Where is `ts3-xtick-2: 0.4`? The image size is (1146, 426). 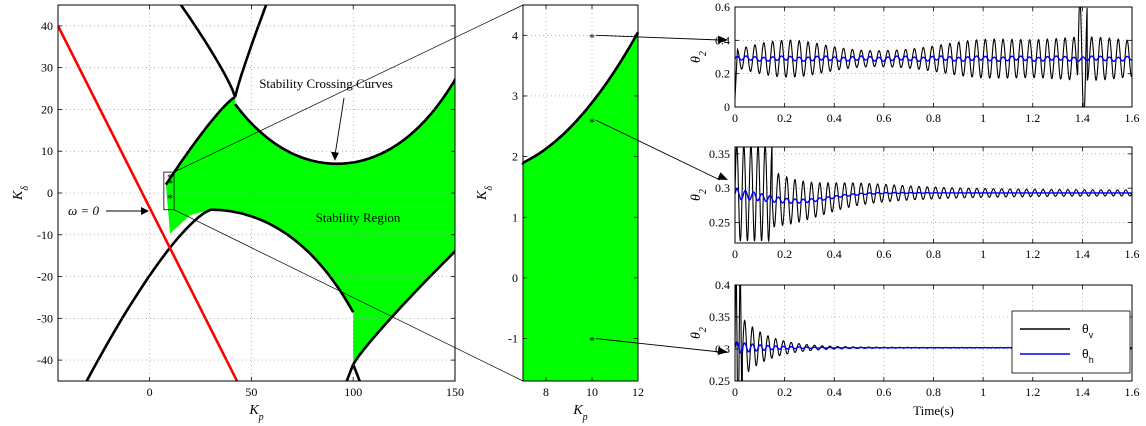
ts3-xtick-2: 0.4 is located at coordinates (834, 392).